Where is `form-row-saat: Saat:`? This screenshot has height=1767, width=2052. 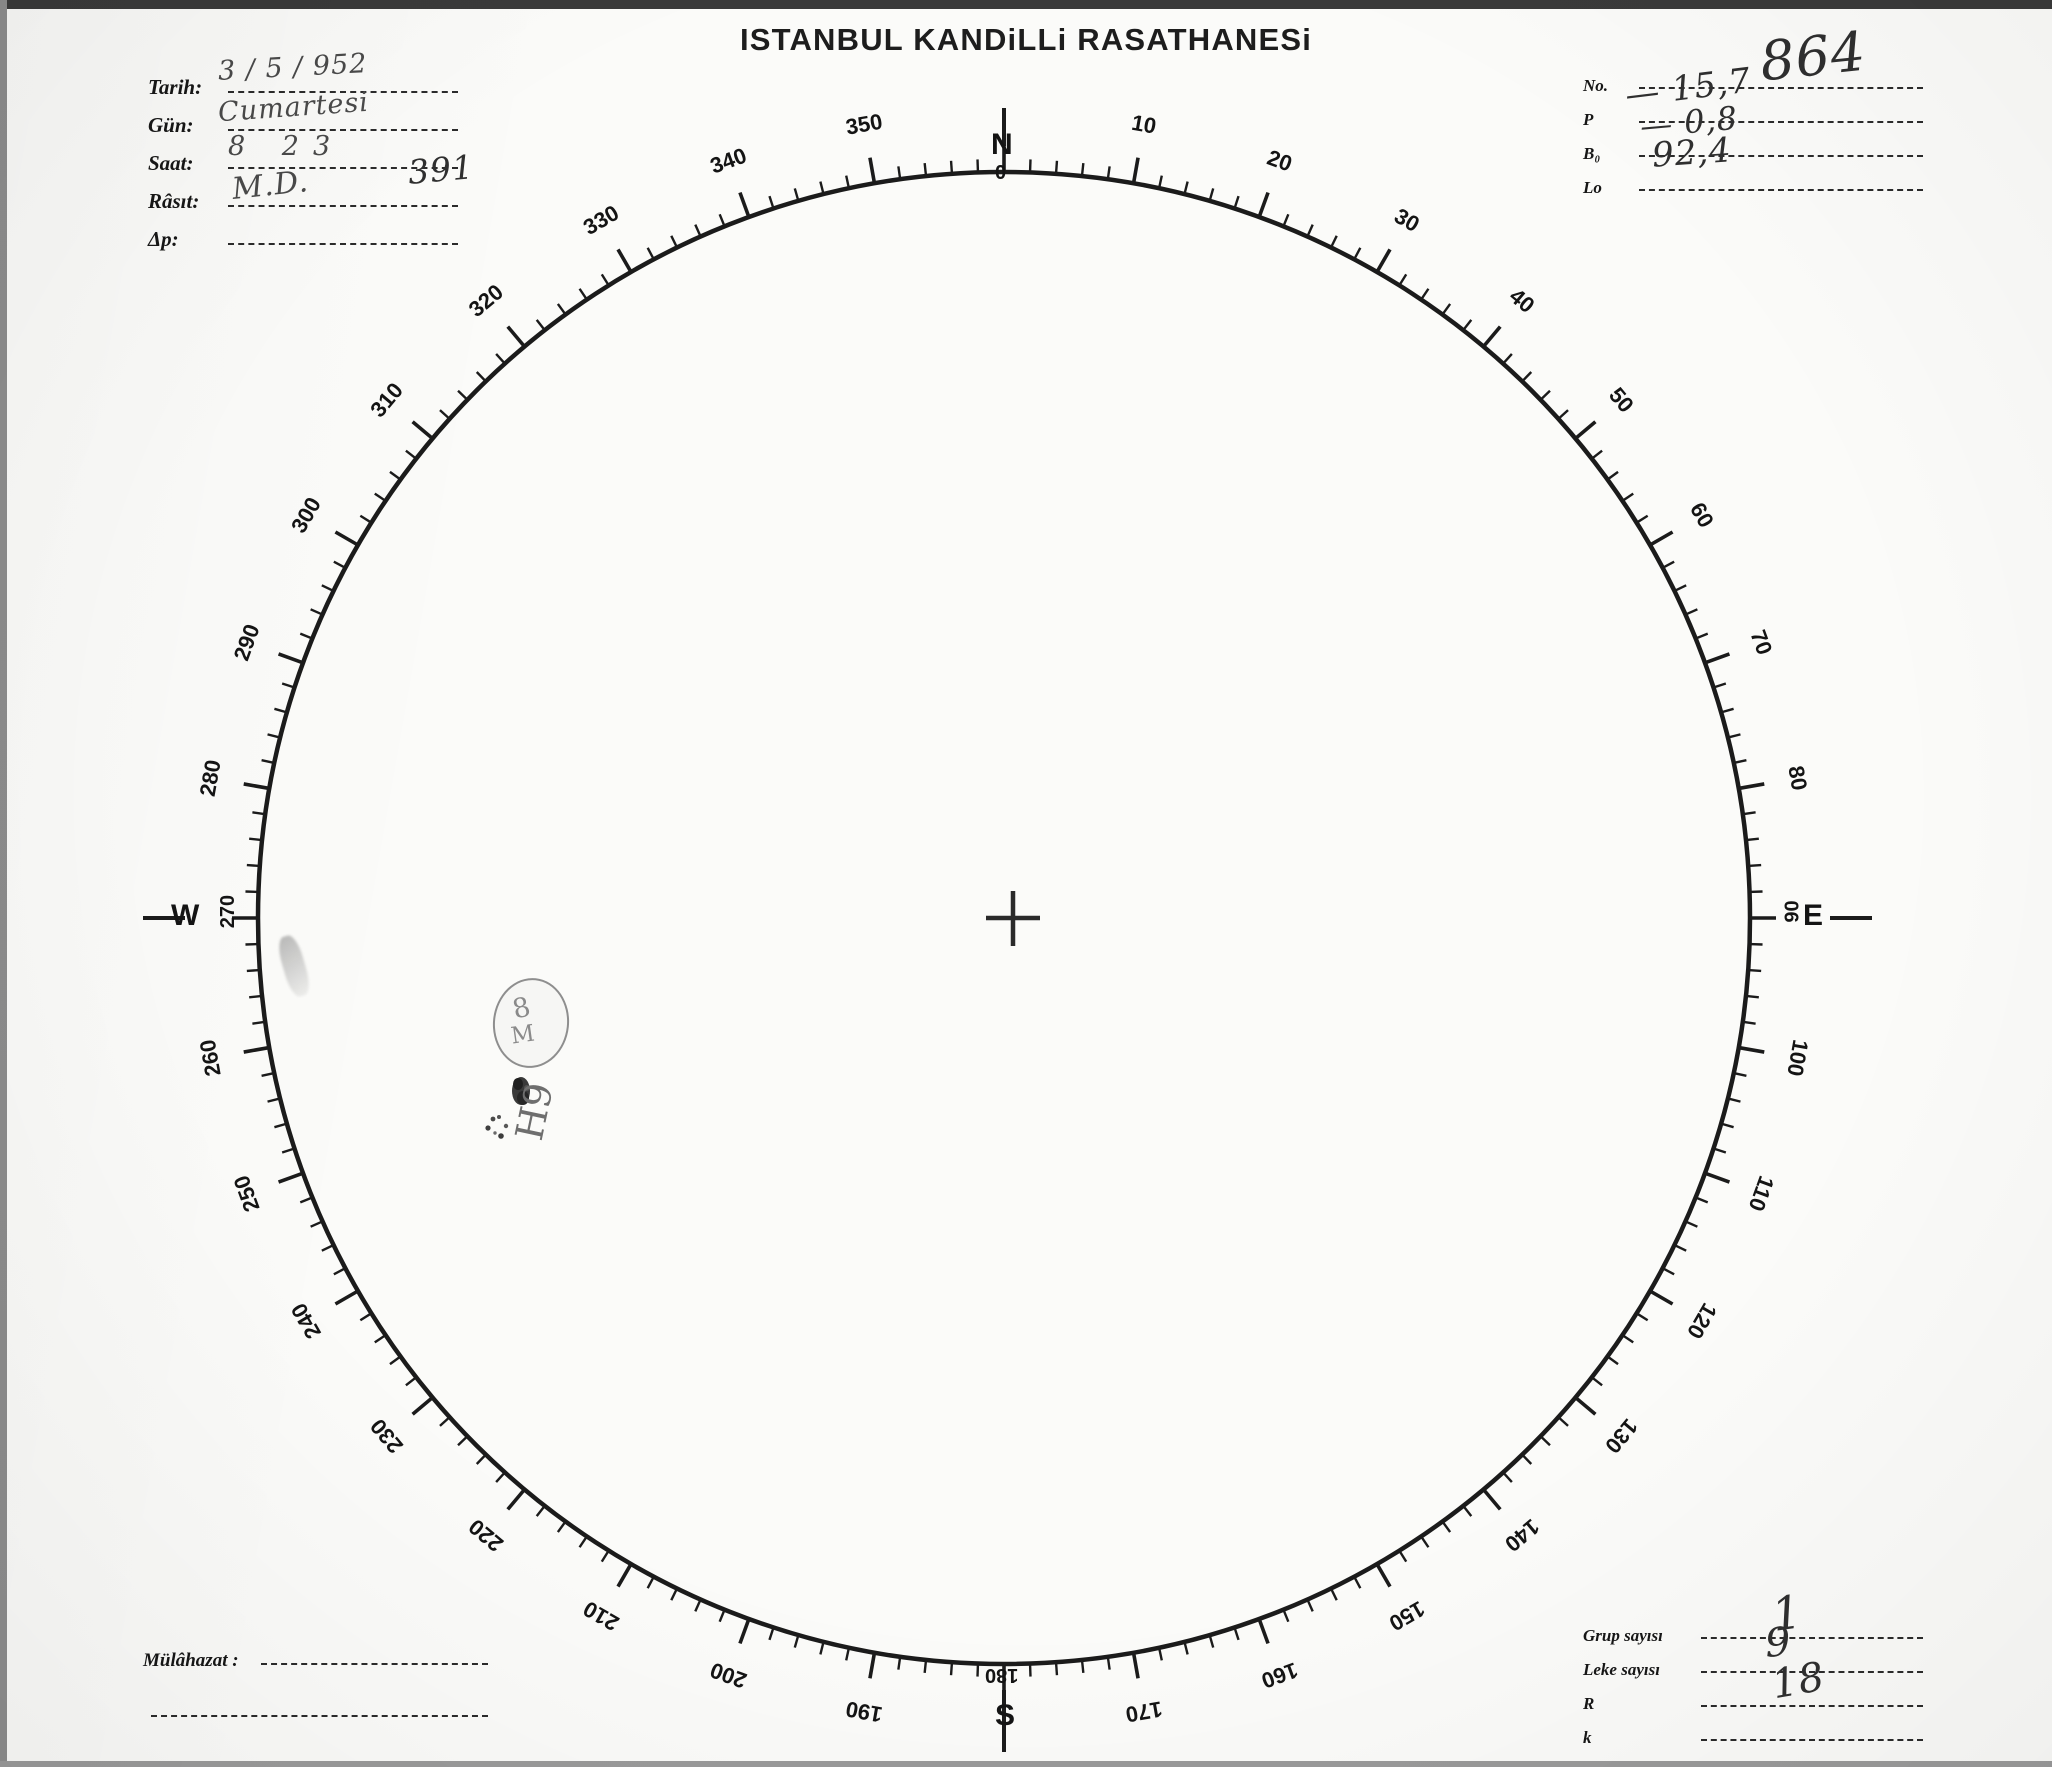
form-row-saat: Saat: is located at coordinates (303, 157).